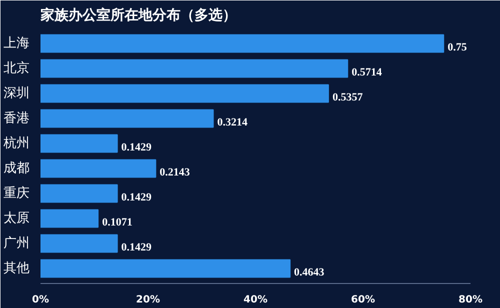 The height and width of the screenshot is (308, 500). Describe the element at coordinates (17, 243) in the screenshot. I see `y-tick-label: 广州` at that location.